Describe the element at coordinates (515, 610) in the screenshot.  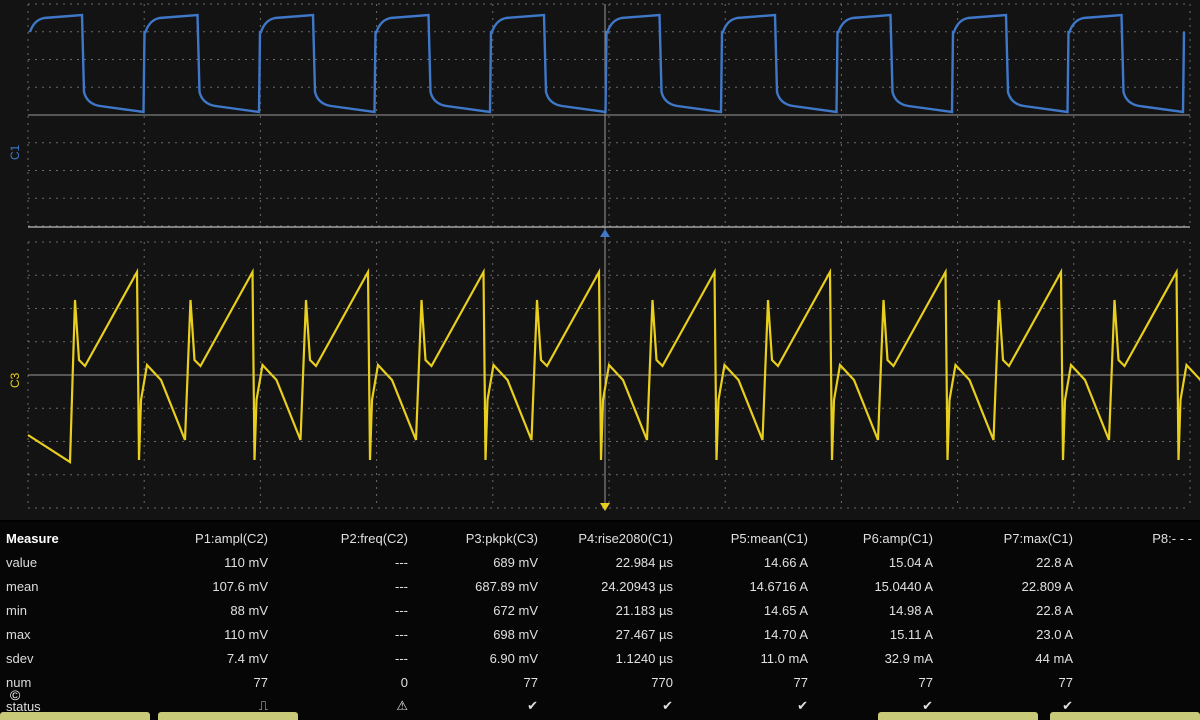
I see `measure-cell: 672 mV` at that location.